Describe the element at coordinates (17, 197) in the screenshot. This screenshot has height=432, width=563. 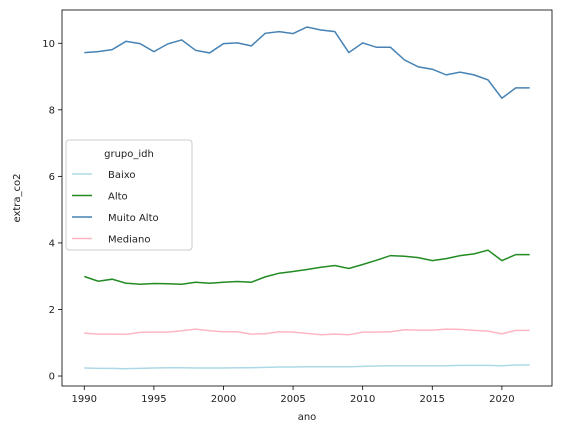
I see `y-axis-label: extra_co2` at that location.